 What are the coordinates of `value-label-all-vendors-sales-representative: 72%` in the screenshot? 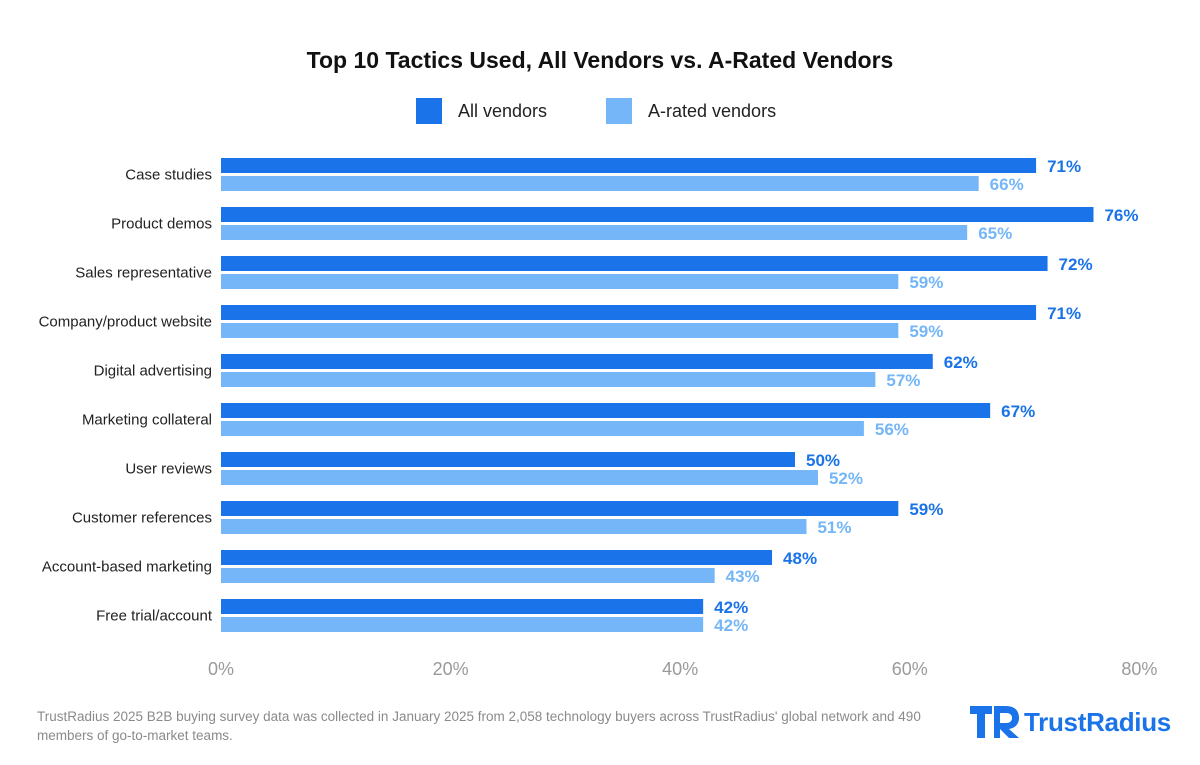 It's located at (1076, 264).